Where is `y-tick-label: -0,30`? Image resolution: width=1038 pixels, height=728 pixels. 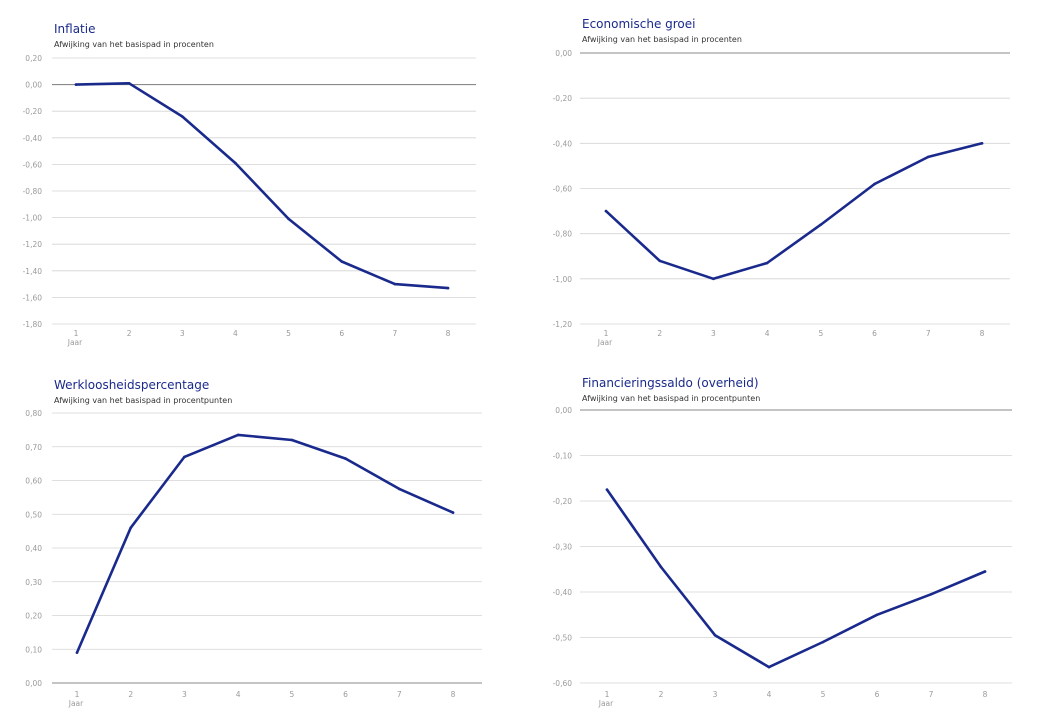
y-tick-label: -0,30 is located at coordinates (563, 547).